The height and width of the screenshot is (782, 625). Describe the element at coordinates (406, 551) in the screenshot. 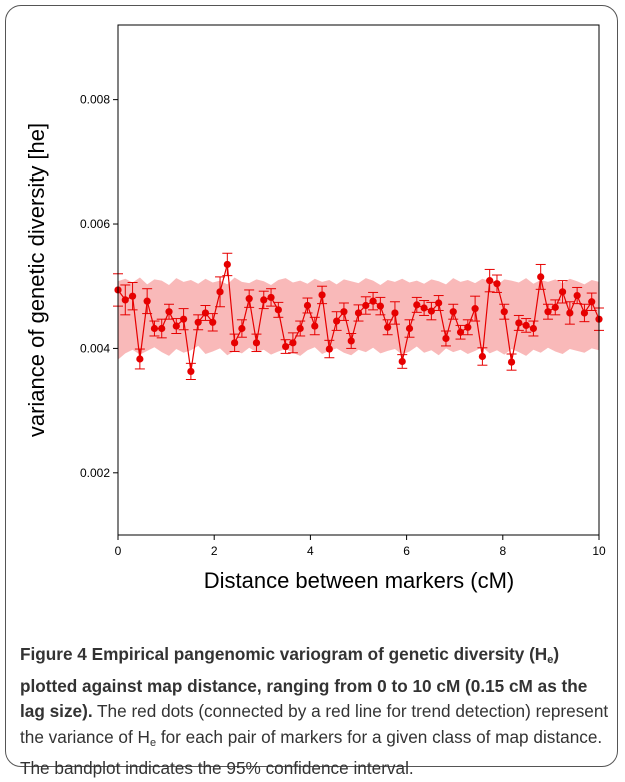

I see `x-tick-label: 6` at that location.